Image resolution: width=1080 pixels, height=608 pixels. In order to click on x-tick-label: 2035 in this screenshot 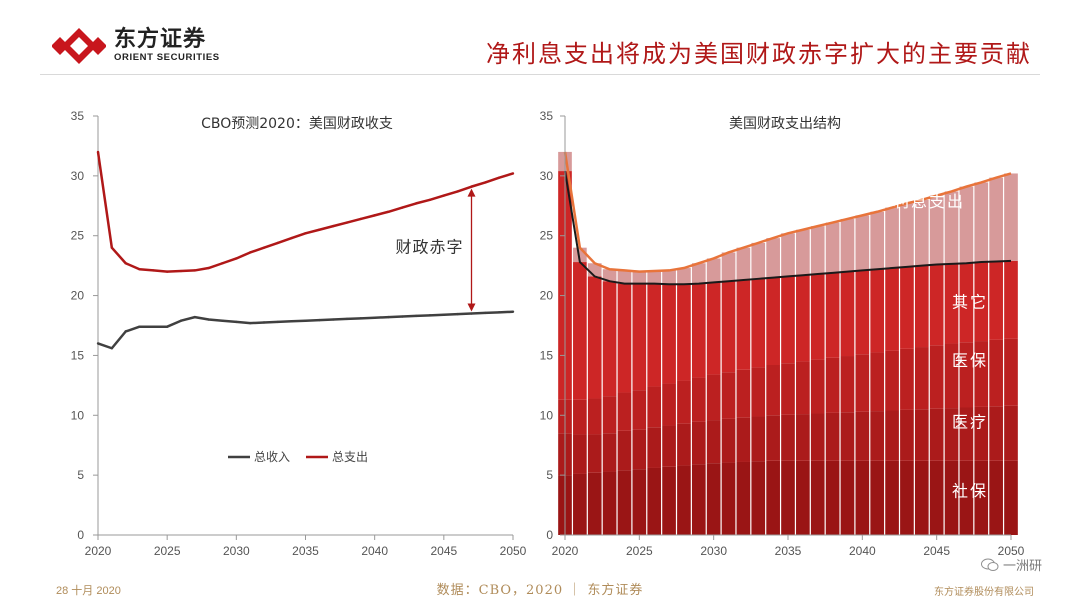, I will do `click(305, 551)`.